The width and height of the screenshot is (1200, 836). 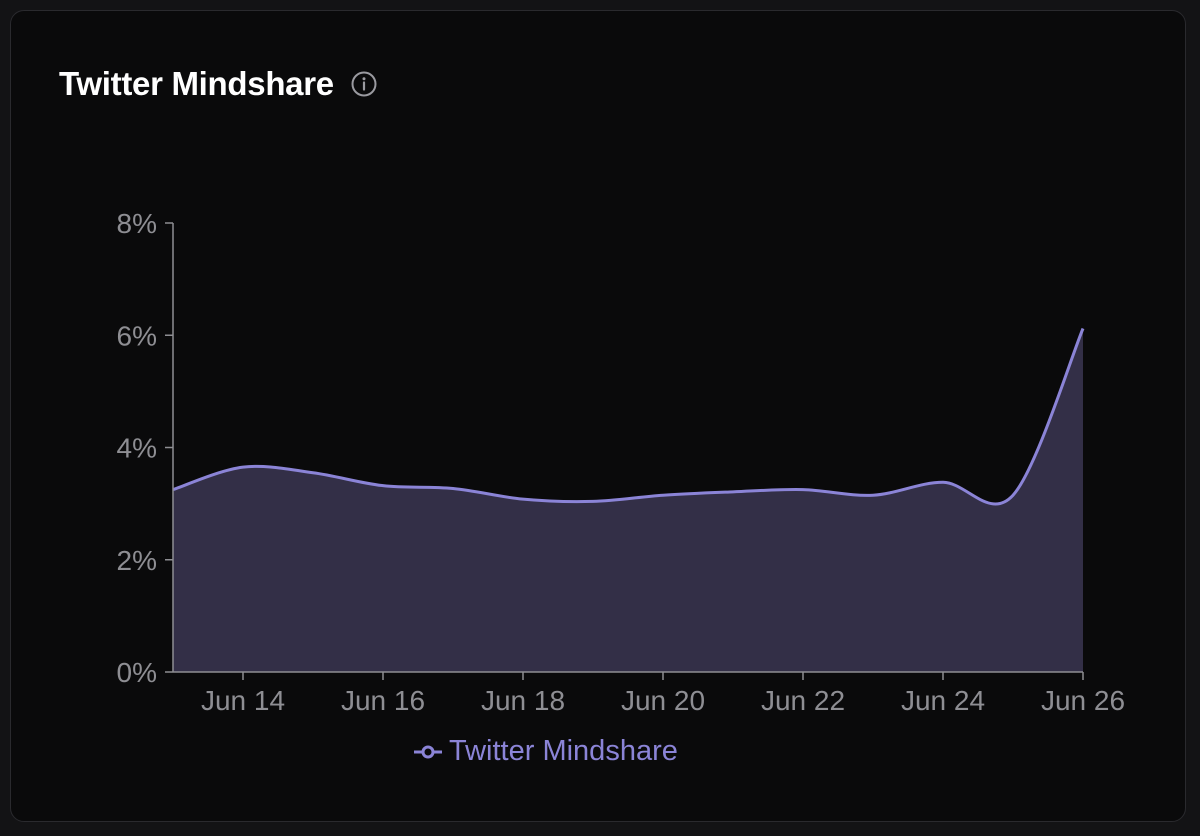 I want to click on legend-item-twitter-mindshare: Twitter Mindshare, so click(x=545, y=751).